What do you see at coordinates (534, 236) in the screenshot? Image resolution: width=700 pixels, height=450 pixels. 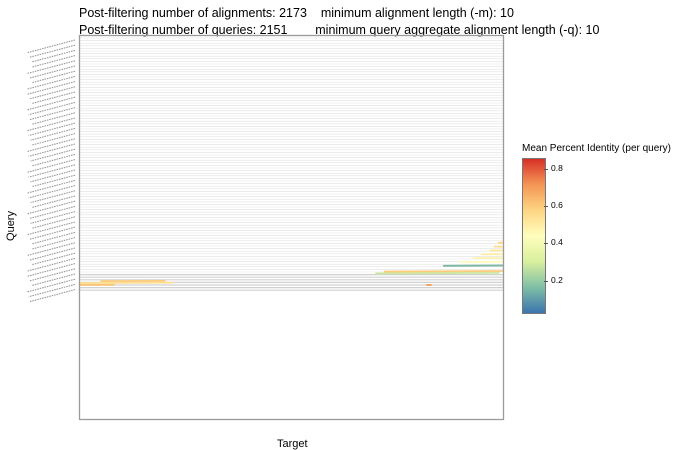 I see `legend-colorbar` at bounding box center [534, 236].